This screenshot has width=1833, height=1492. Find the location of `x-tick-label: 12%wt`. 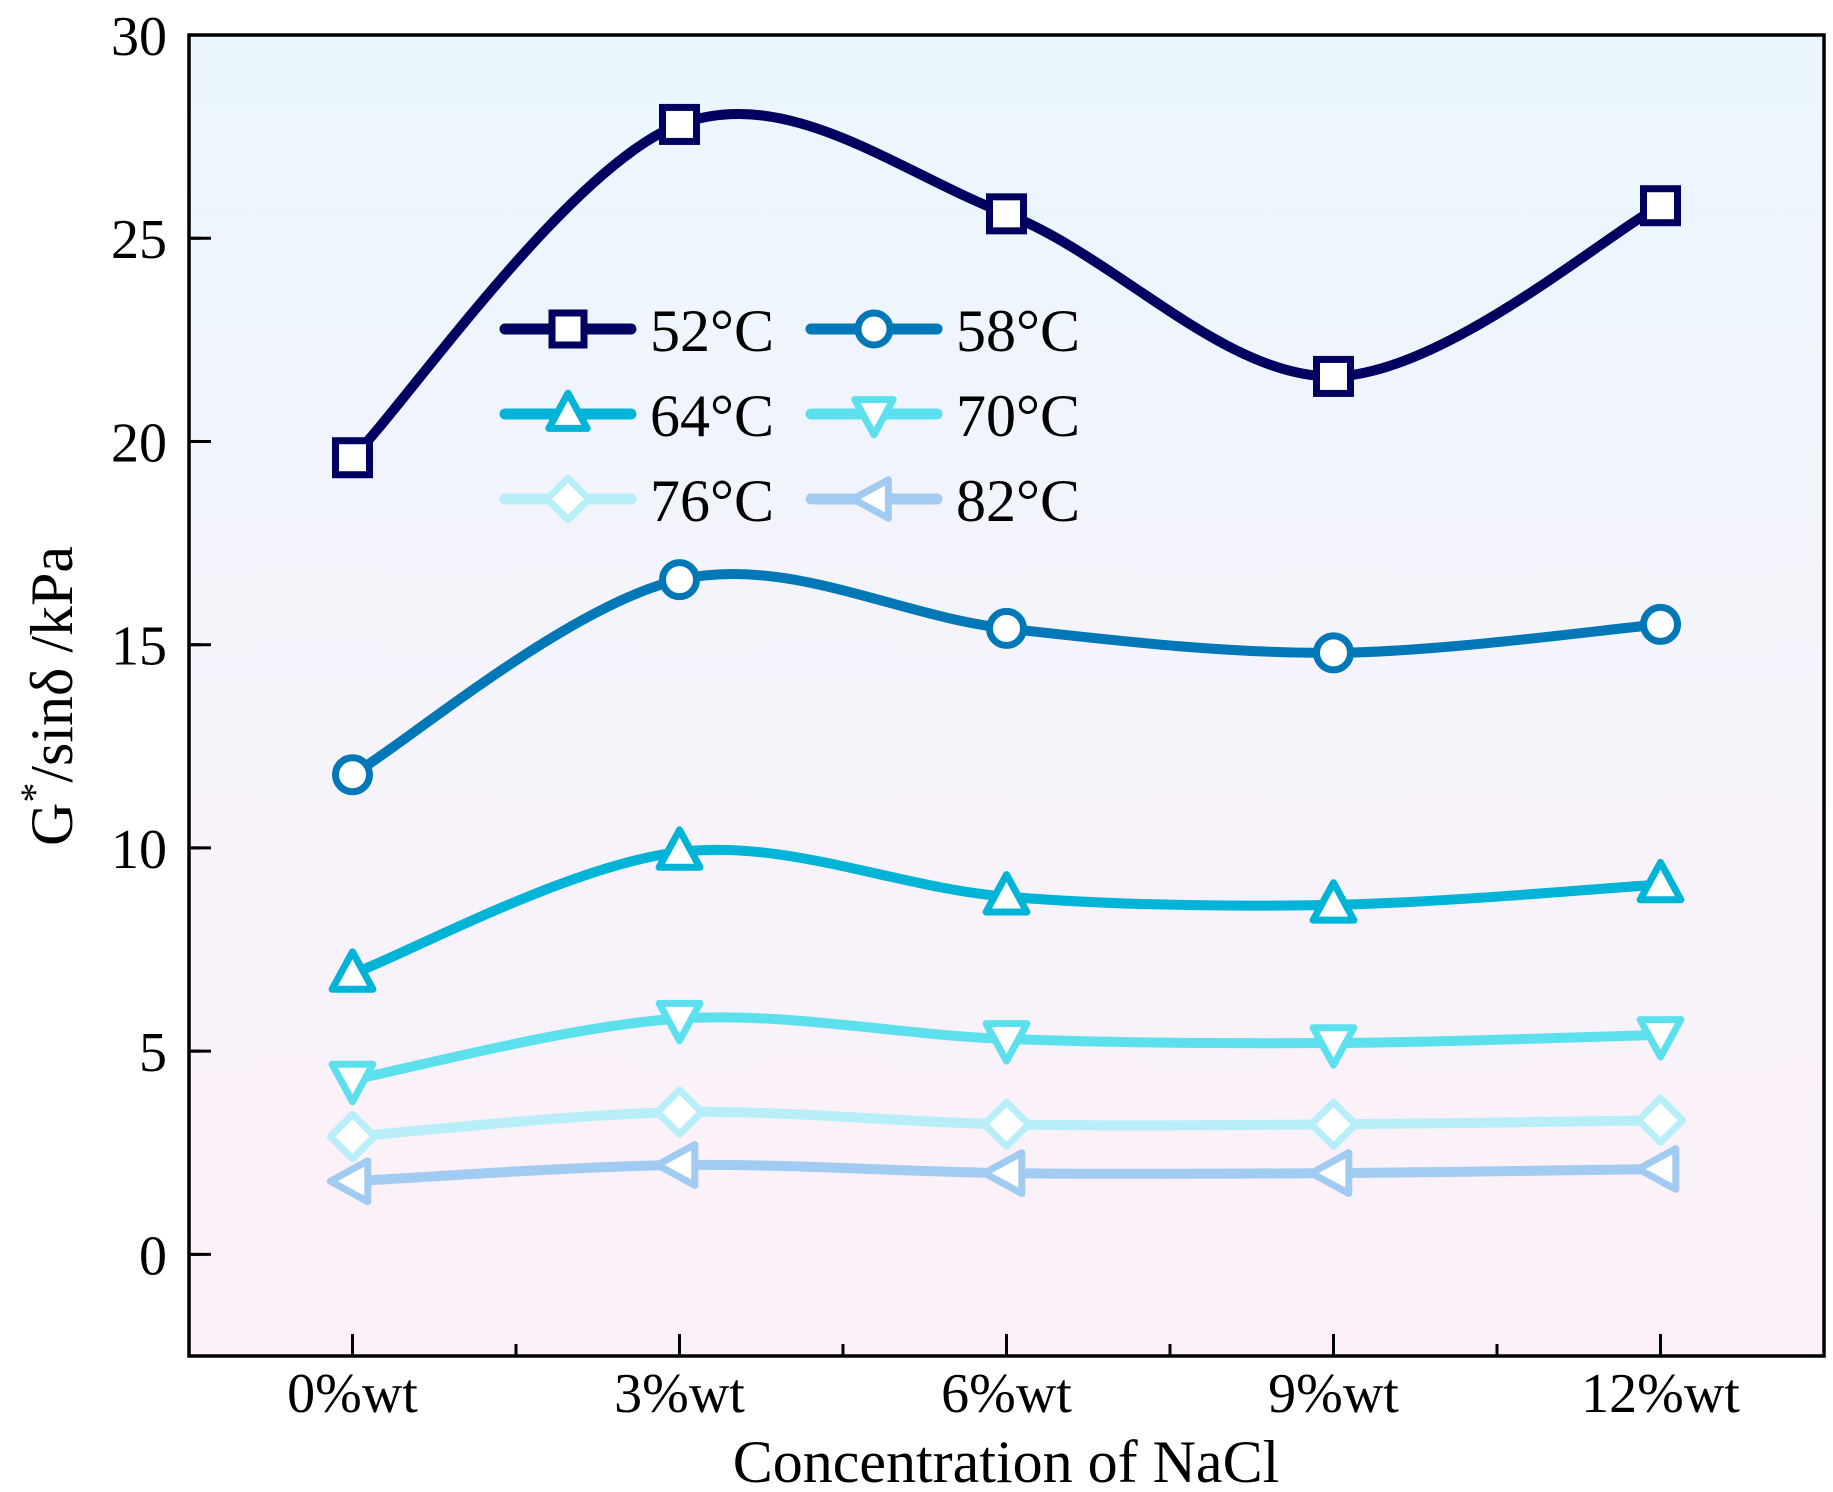

x-tick-label: 12%wt is located at coordinates (1660, 1394).